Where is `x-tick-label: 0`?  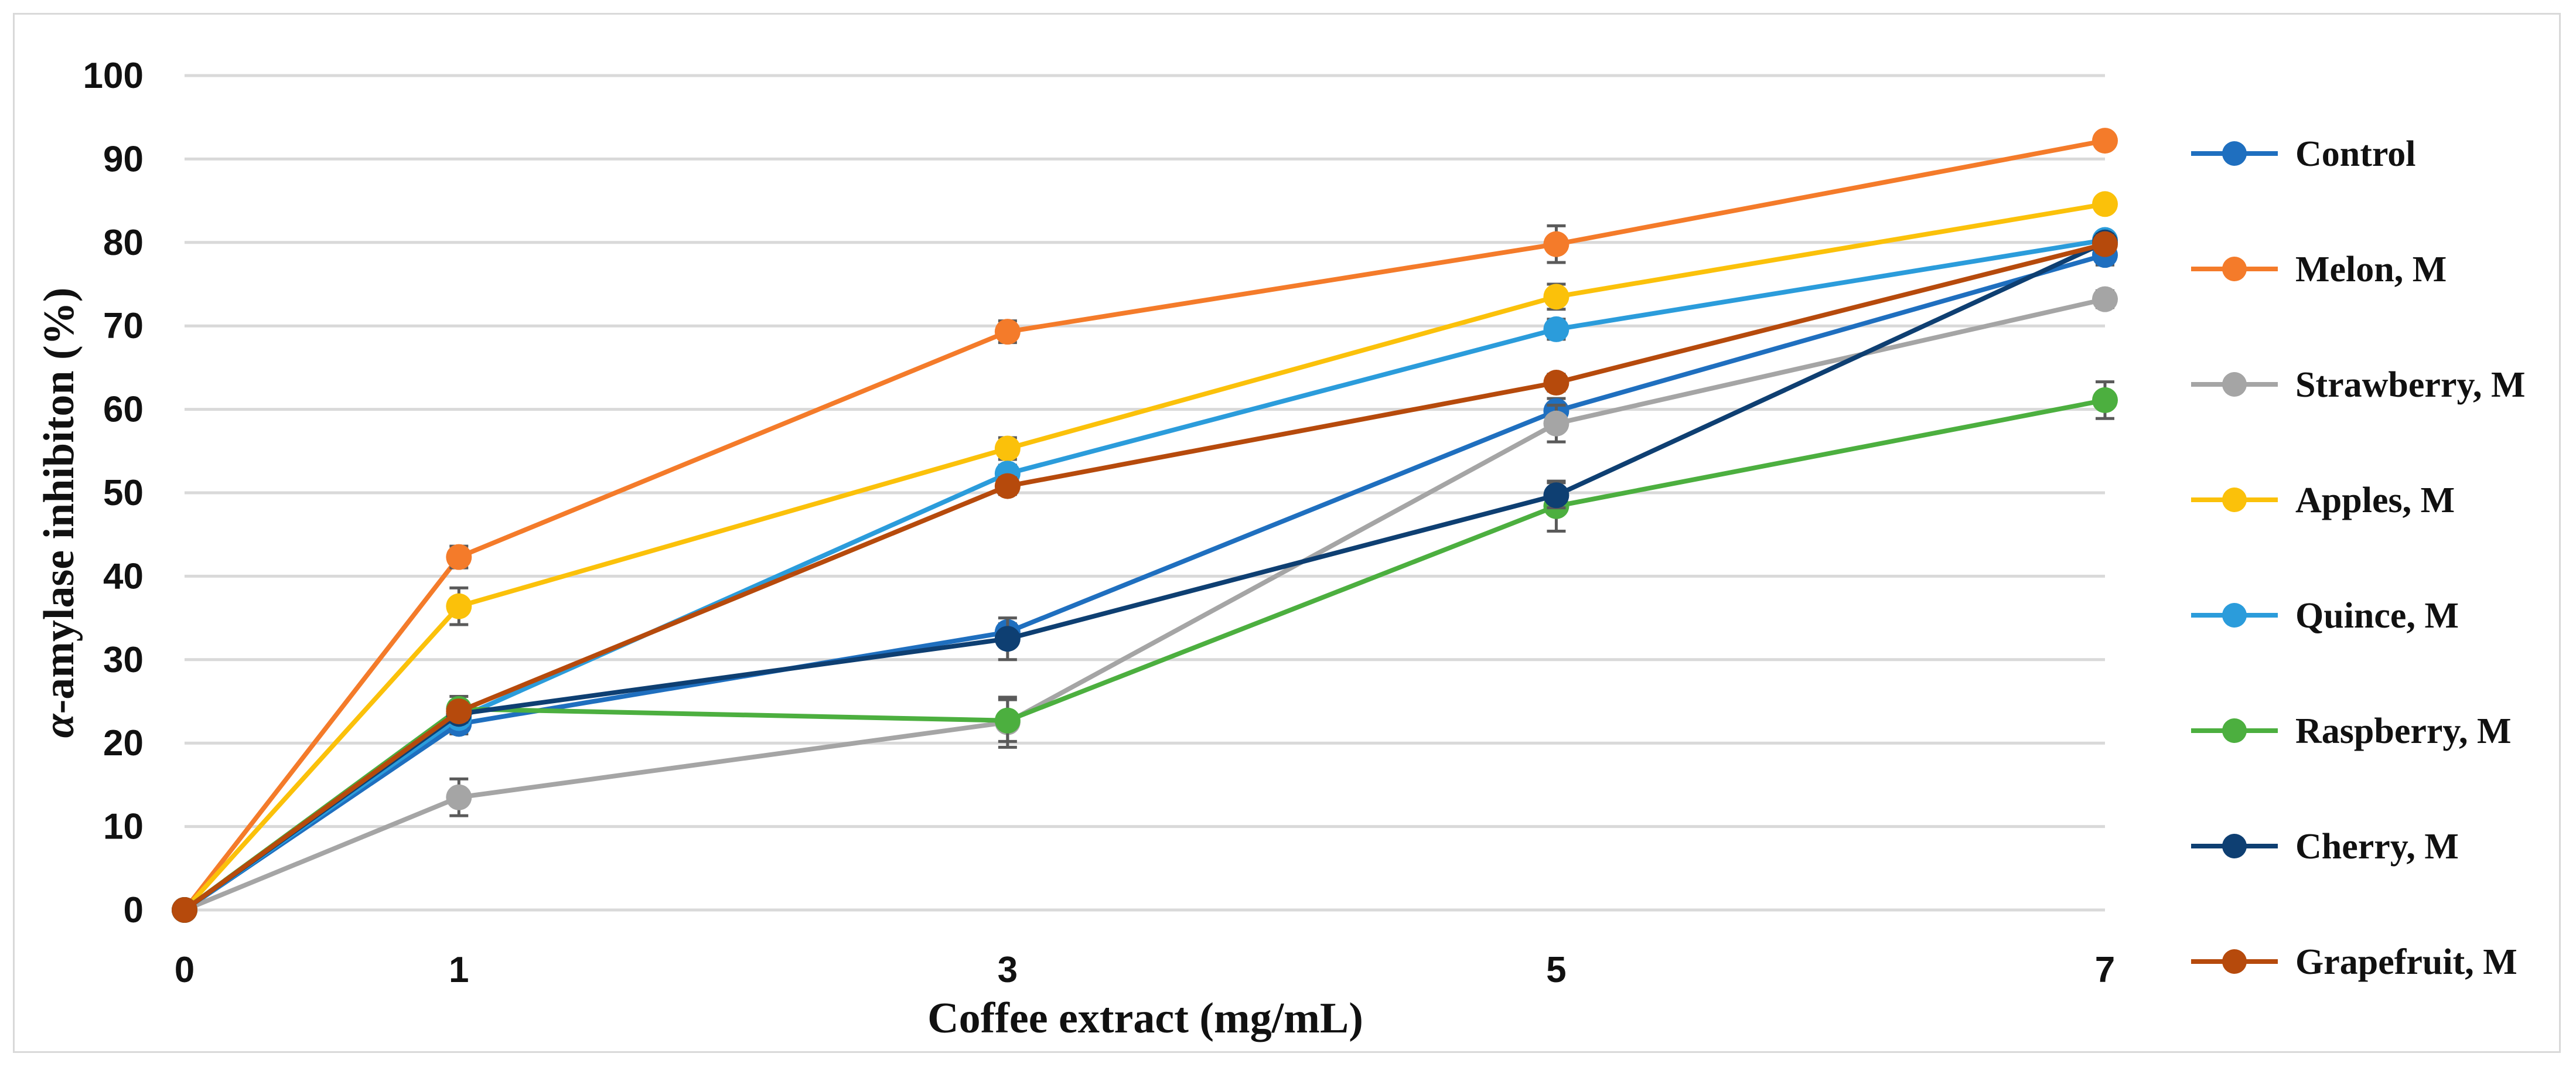
x-tick-label: 0 is located at coordinates (185, 970).